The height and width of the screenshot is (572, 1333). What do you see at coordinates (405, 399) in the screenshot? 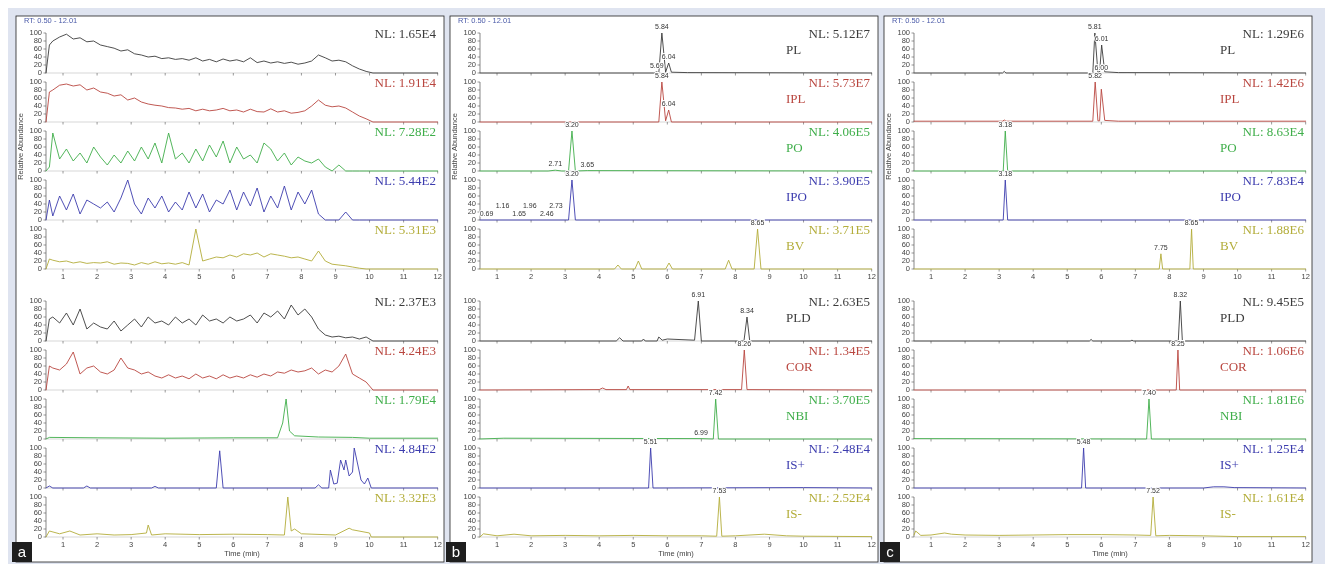
I see `chart-title: NL: 1.79E4` at bounding box center [405, 399].